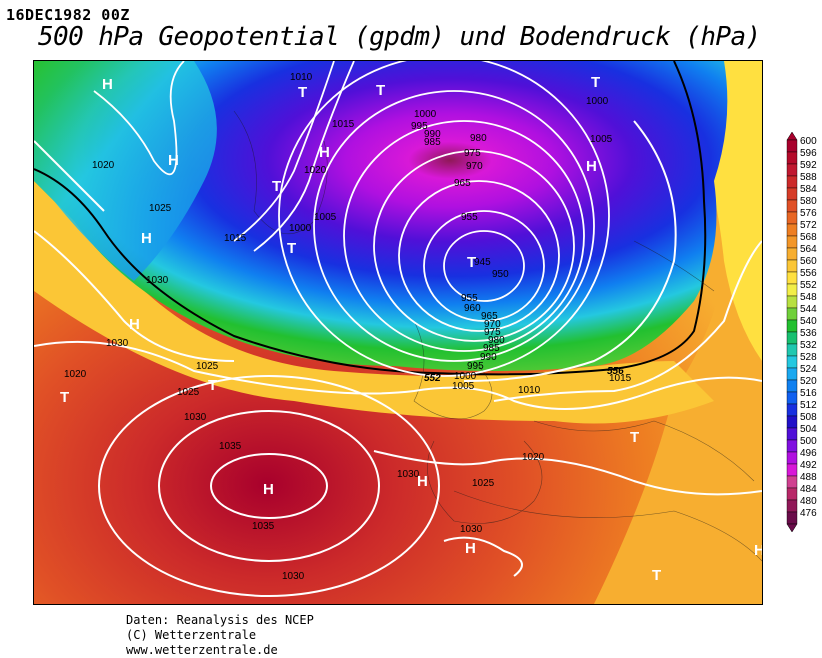 The width and height of the screenshot is (822, 658). What do you see at coordinates (496, 340) in the screenshot?
I see `label-980b: 980` at bounding box center [496, 340].